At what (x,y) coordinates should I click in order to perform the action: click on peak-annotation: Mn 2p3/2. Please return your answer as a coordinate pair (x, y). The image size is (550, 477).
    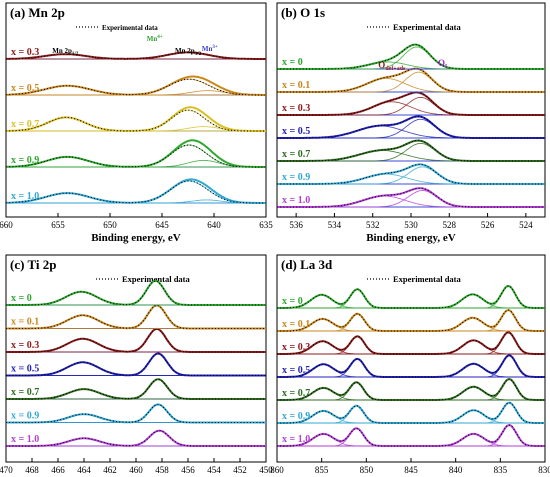
    Looking at the image, I should click on (188, 52).